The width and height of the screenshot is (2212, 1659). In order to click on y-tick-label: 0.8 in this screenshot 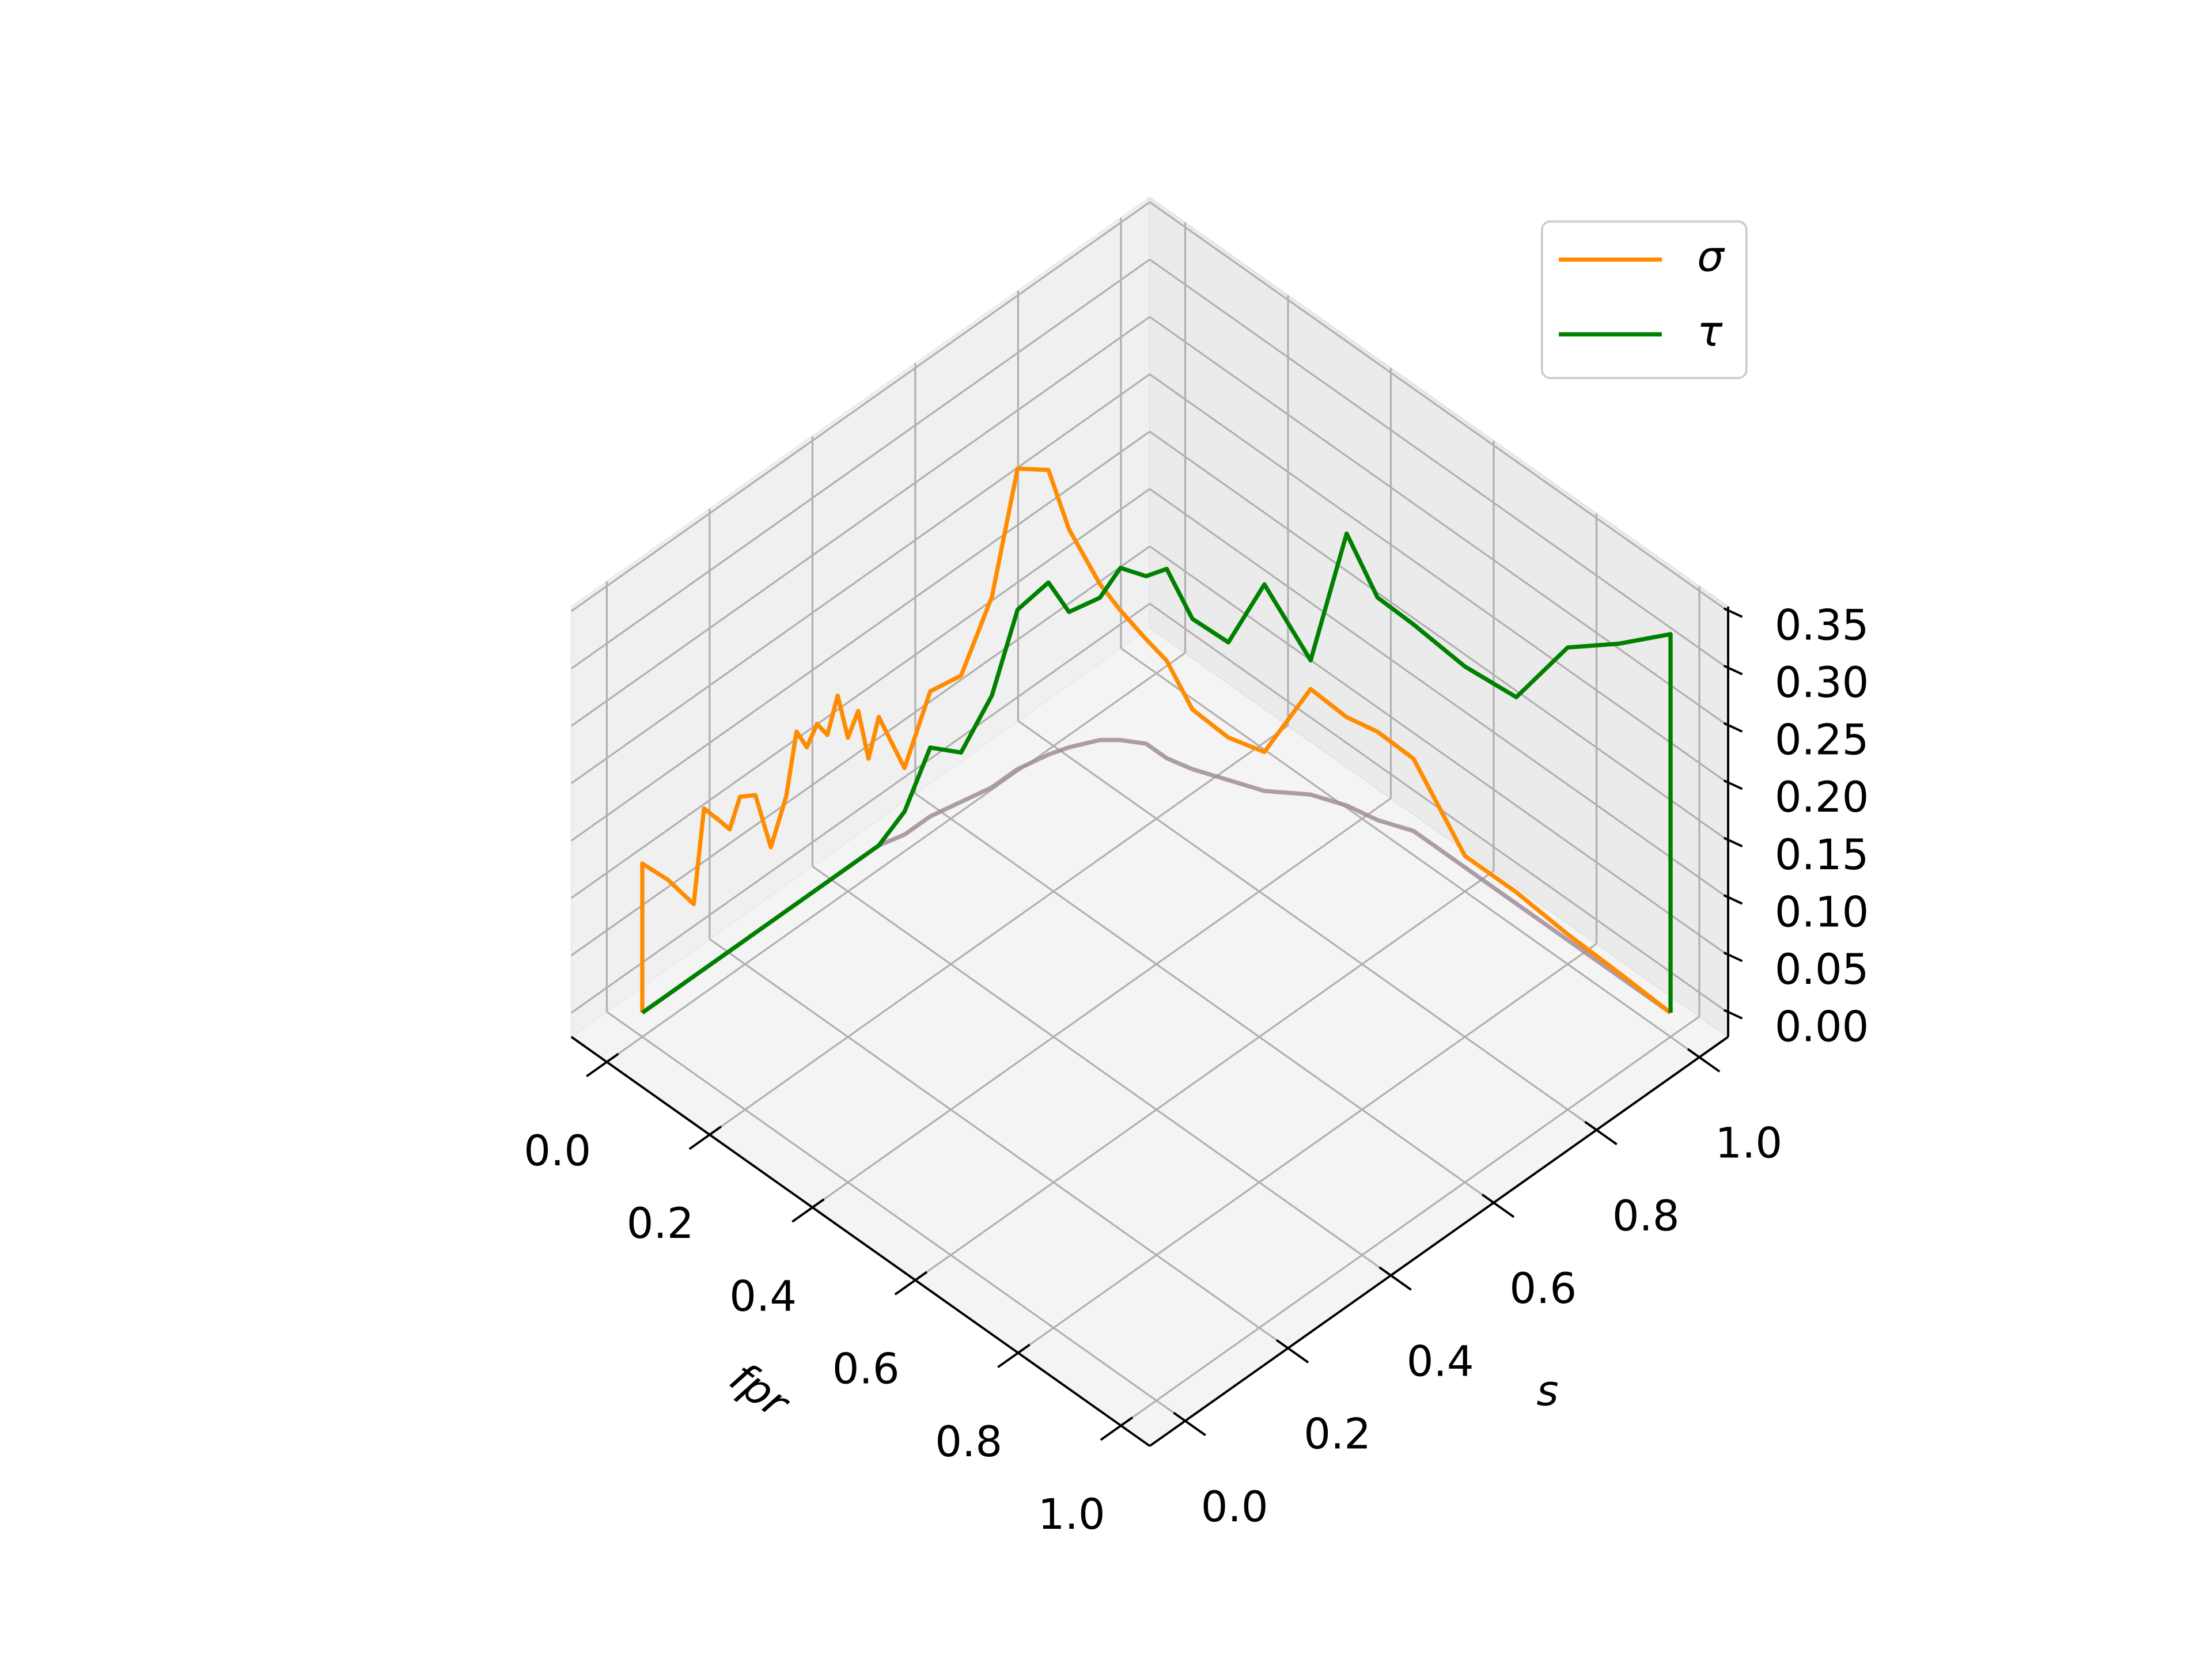, I will do `click(1646, 1216)`.